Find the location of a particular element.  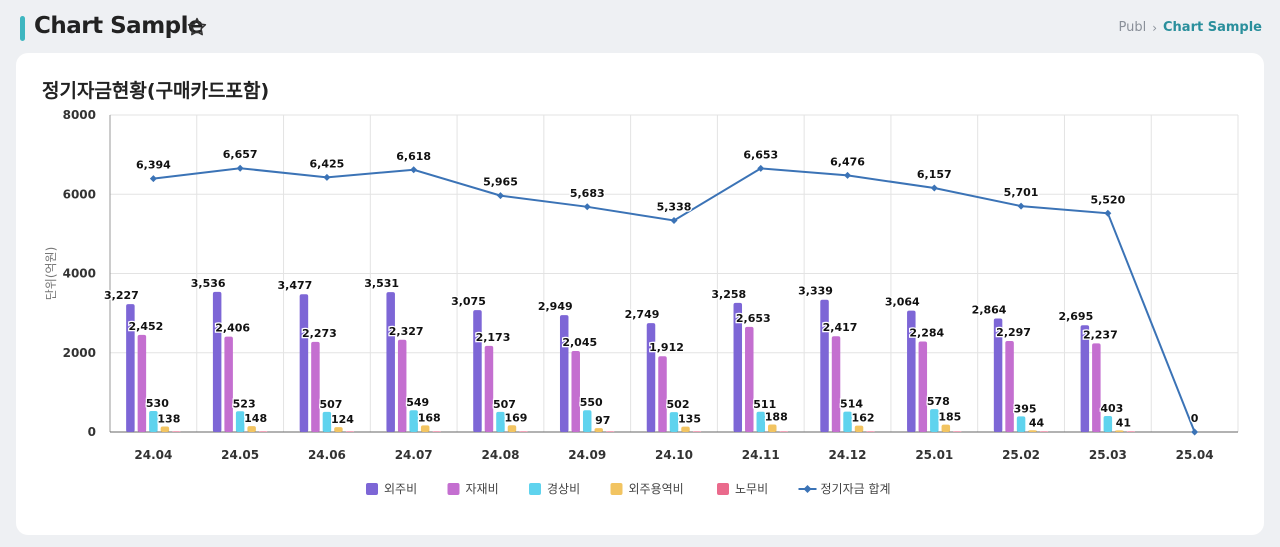

data-label: 3,536 is located at coordinates (208, 283).